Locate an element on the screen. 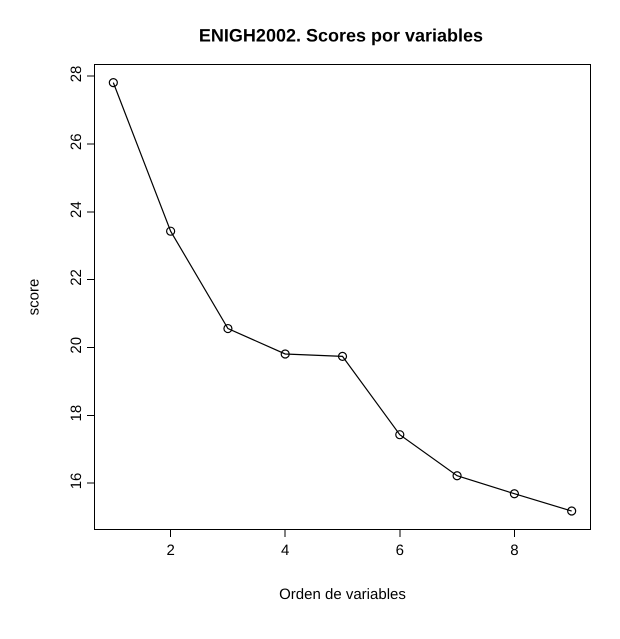  x-axis-title: Orden de variables is located at coordinates (342, 594).